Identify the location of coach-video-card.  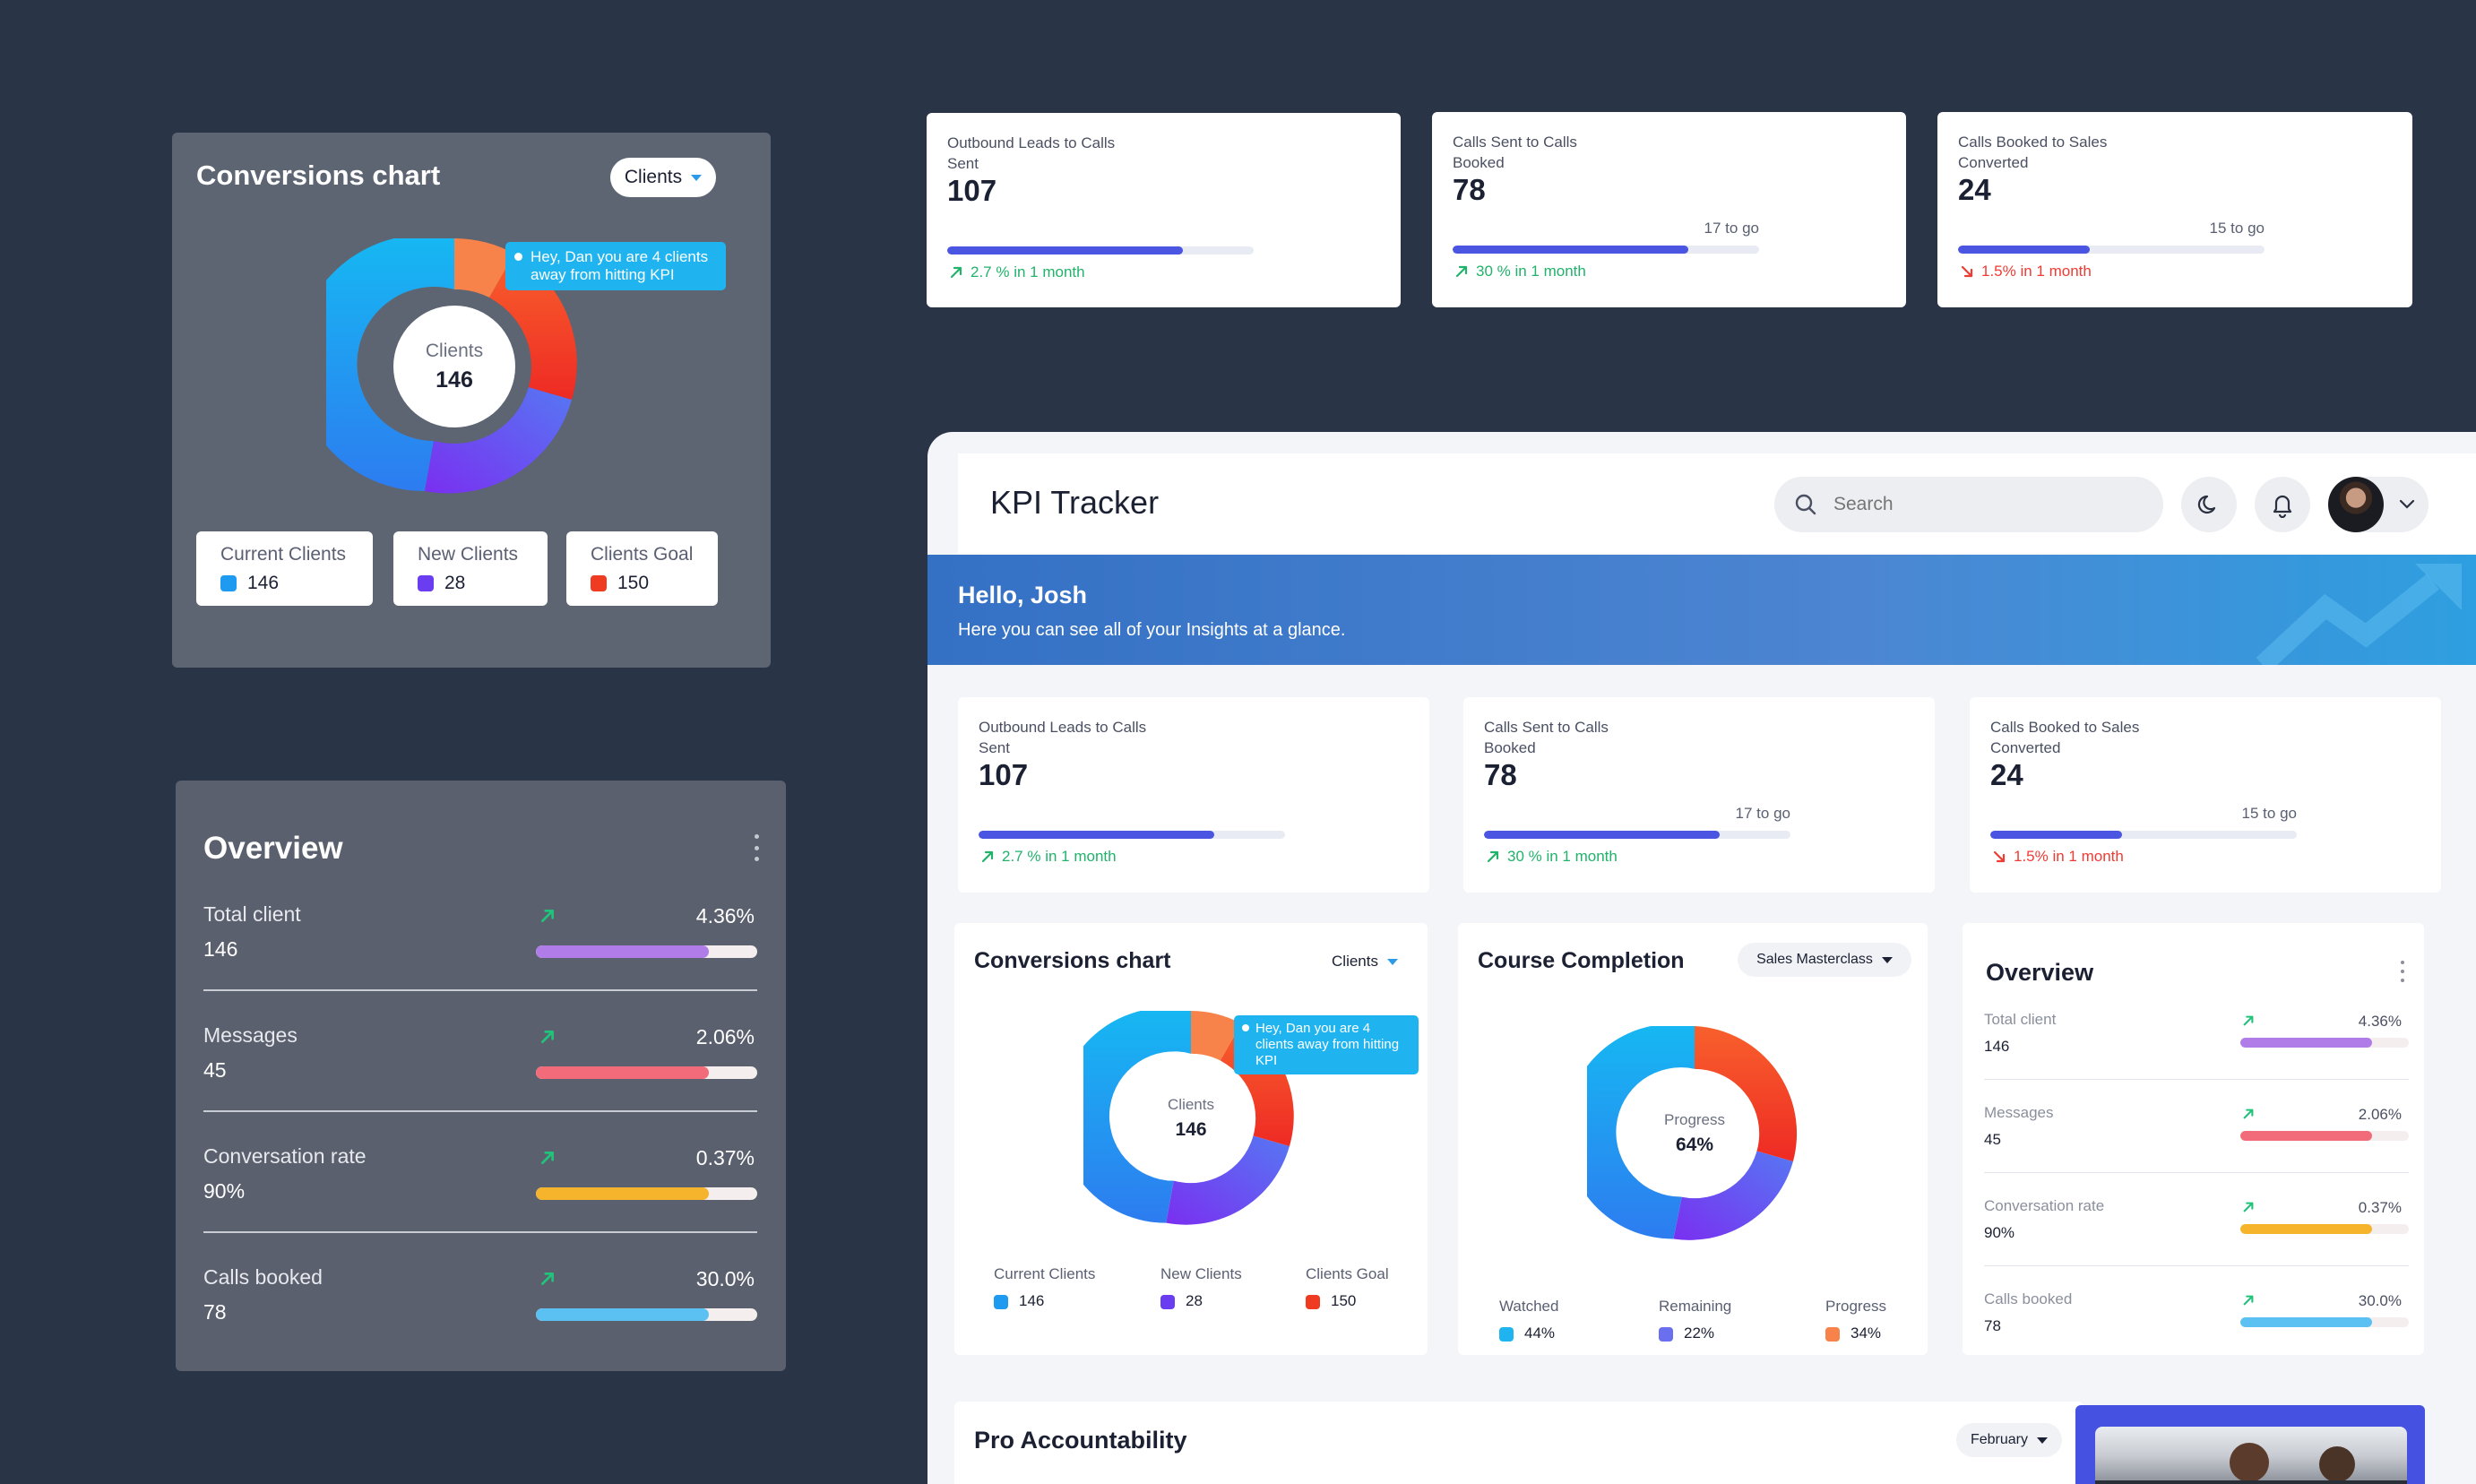
(2250, 1444).